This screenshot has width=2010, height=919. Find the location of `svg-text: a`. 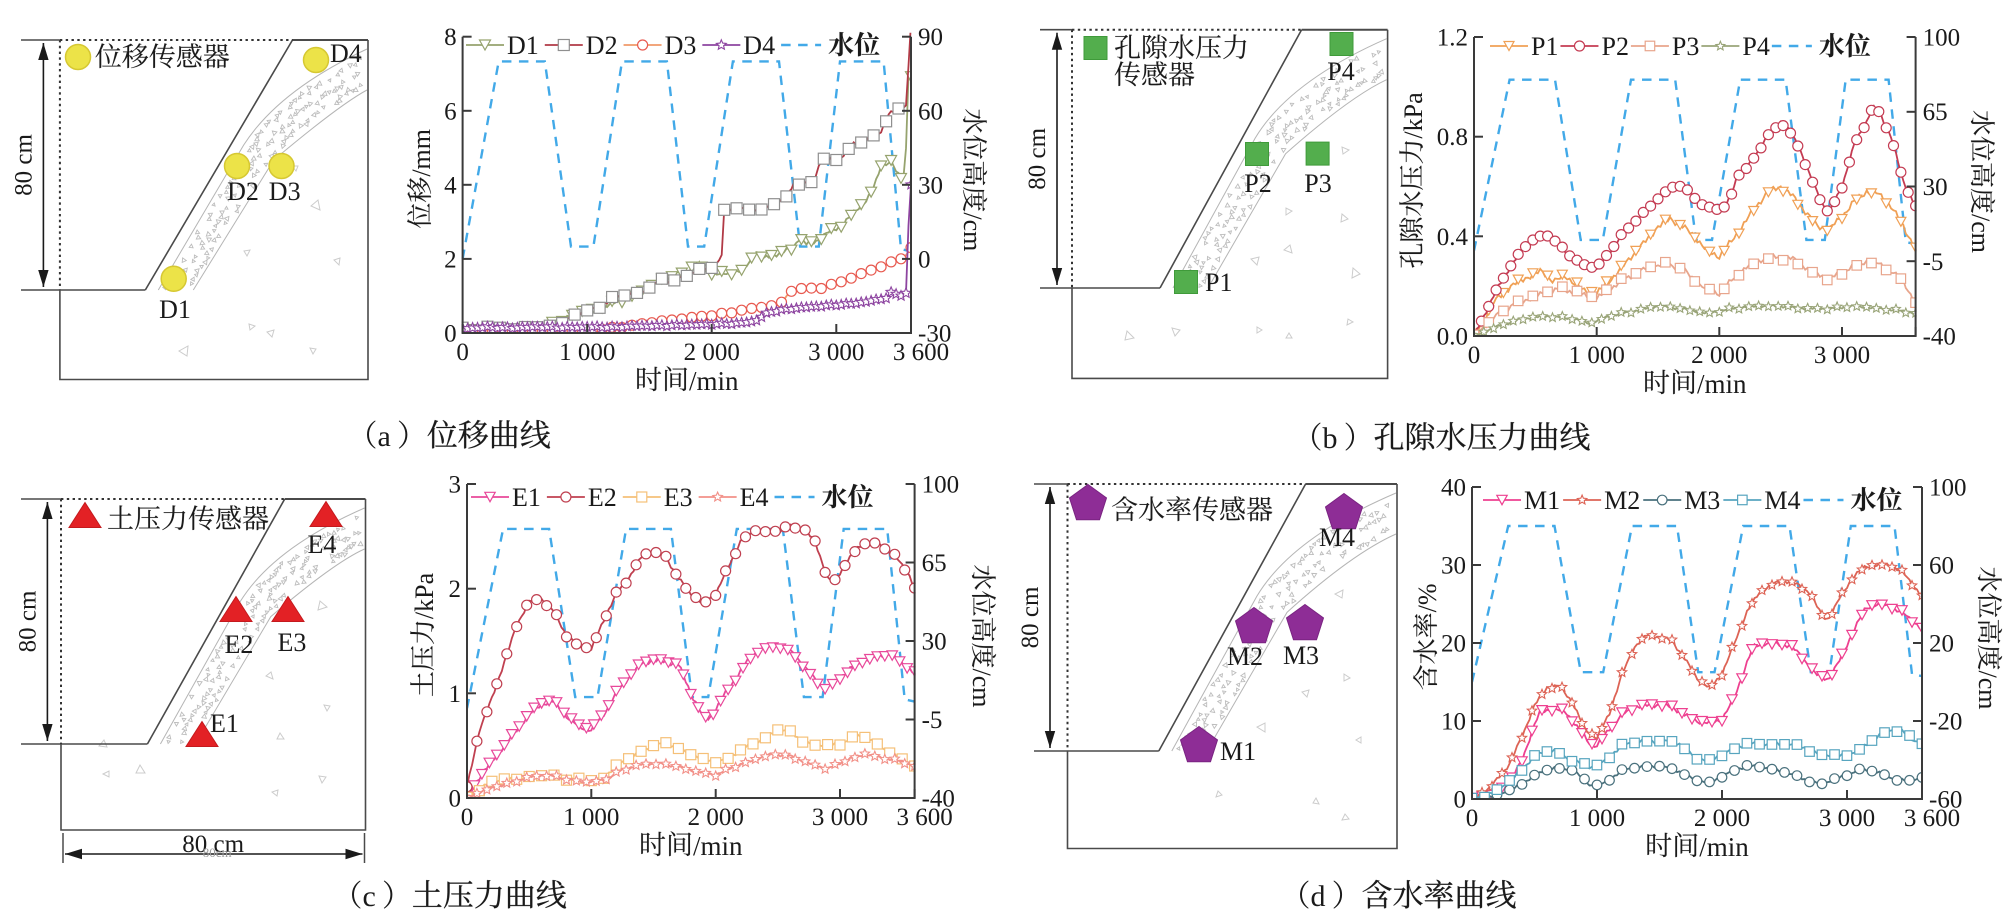

svg-text: a is located at coordinates (384, 436).